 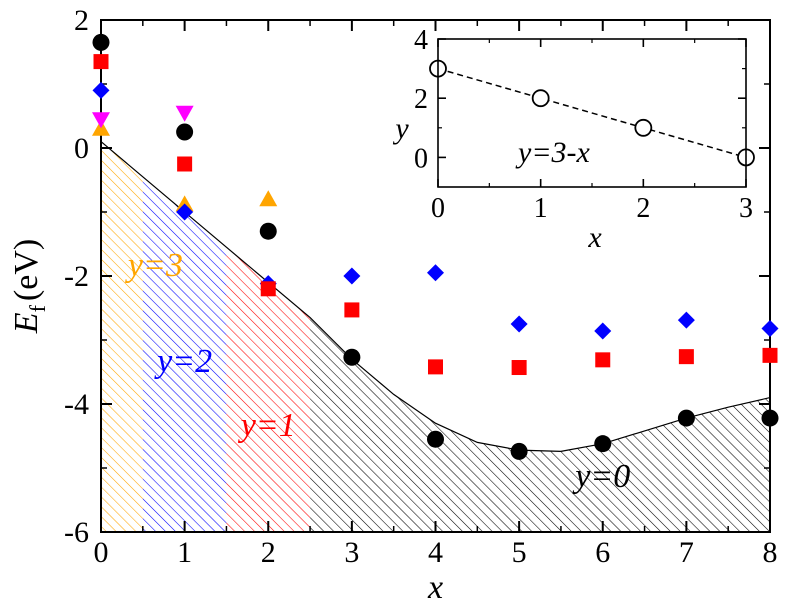 What do you see at coordinates (770, 552) in the screenshot?
I see `x-tick-label: 8` at bounding box center [770, 552].